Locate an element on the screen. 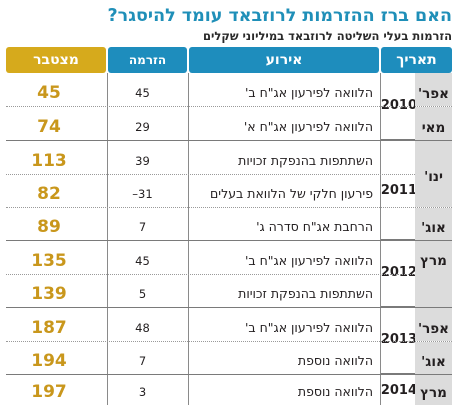 This screenshot has width=458, height=412. year-label: 2012 is located at coordinates (398, 272).